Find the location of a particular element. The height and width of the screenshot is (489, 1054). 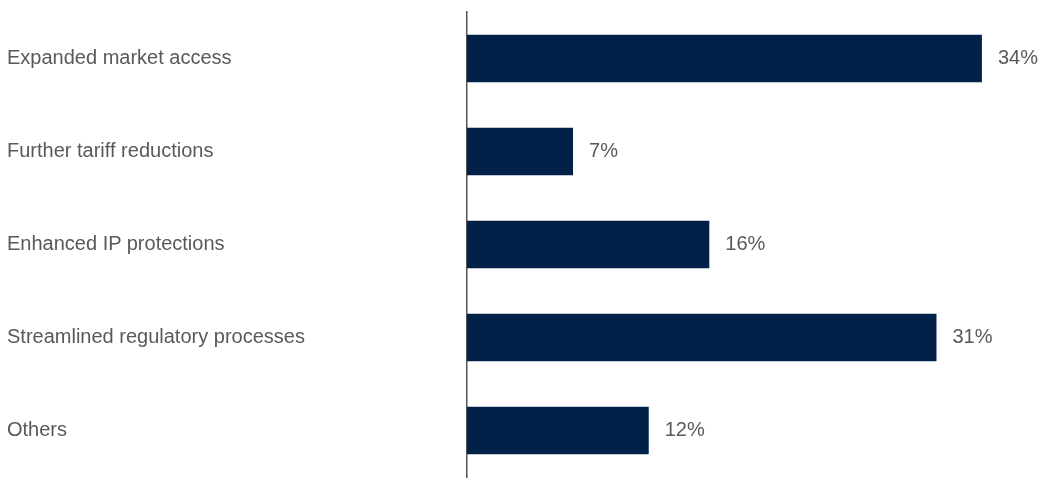

y-tick-label: Streamlined regulatory processes is located at coordinates (156, 336).